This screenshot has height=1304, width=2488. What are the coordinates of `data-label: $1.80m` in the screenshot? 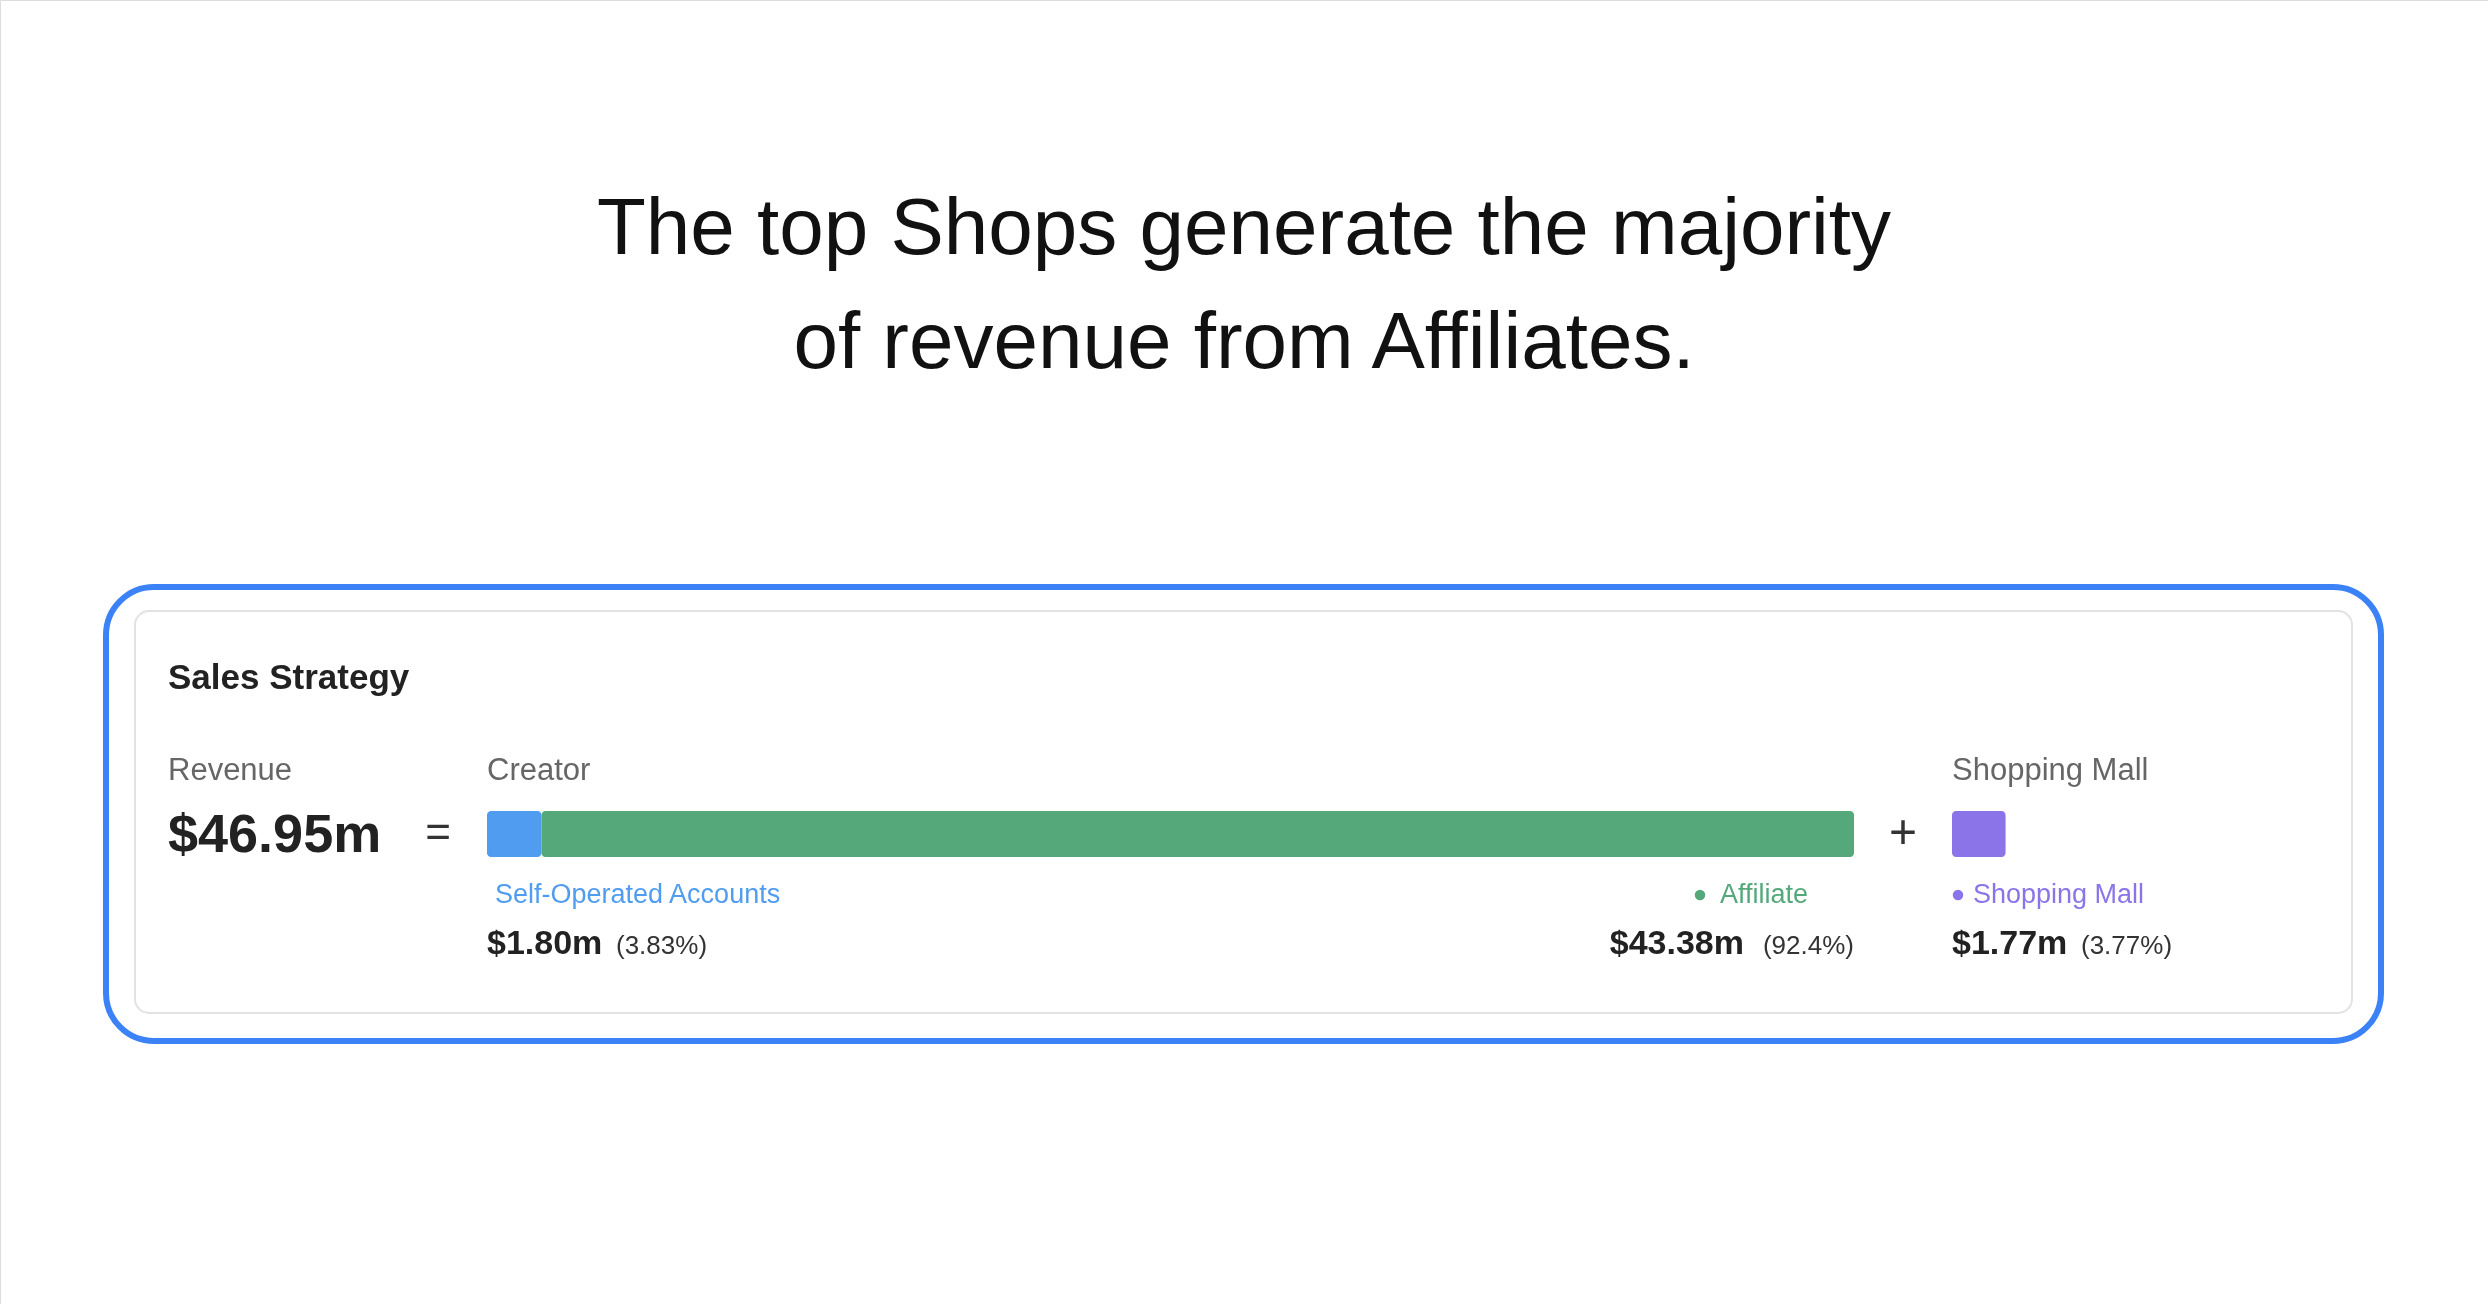 It's located at (545, 942).